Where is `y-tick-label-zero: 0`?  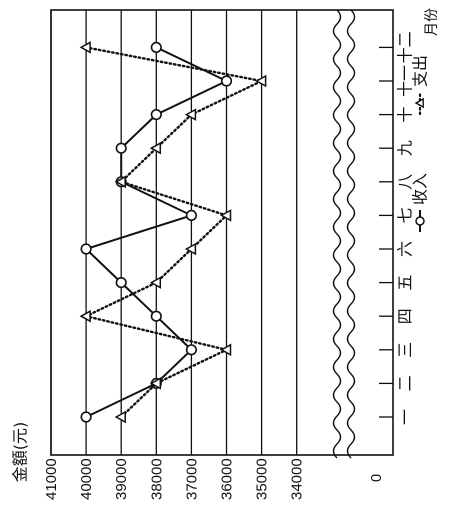 y-tick-label-zero: 0 is located at coordinates (376, 478).